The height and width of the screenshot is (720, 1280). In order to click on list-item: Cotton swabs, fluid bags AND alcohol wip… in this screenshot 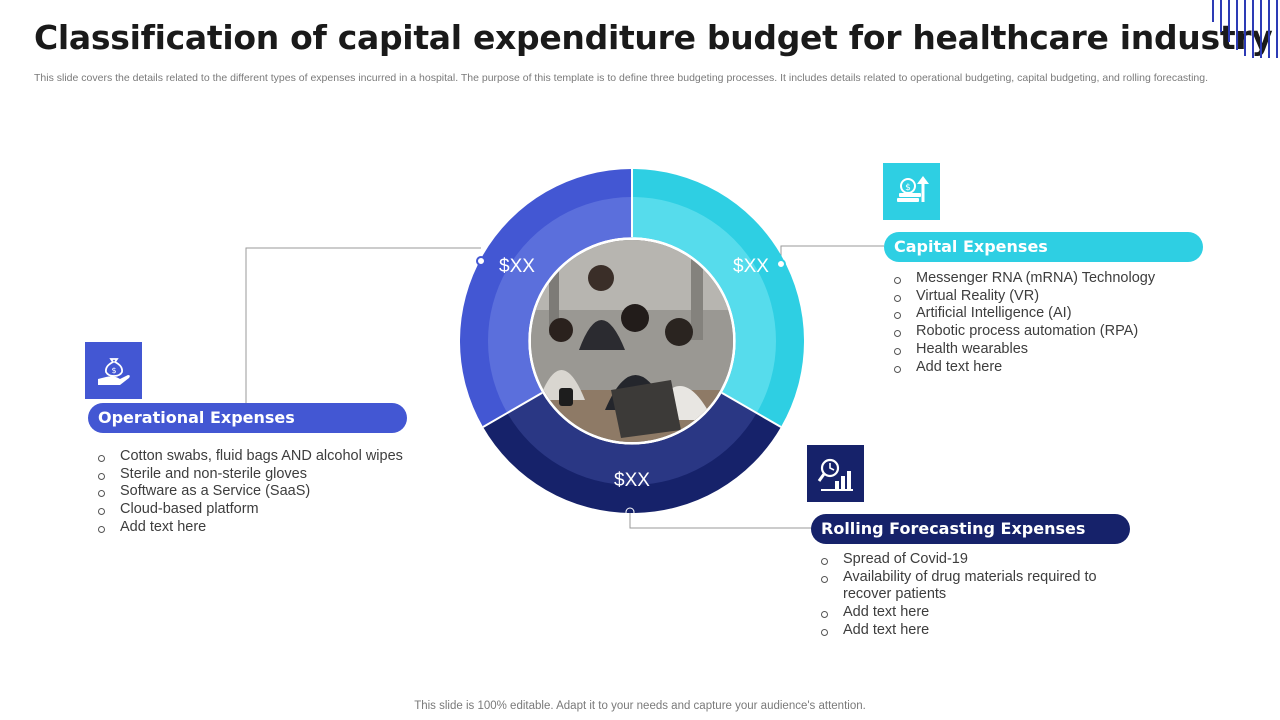, I will do `click(257, 457)`.